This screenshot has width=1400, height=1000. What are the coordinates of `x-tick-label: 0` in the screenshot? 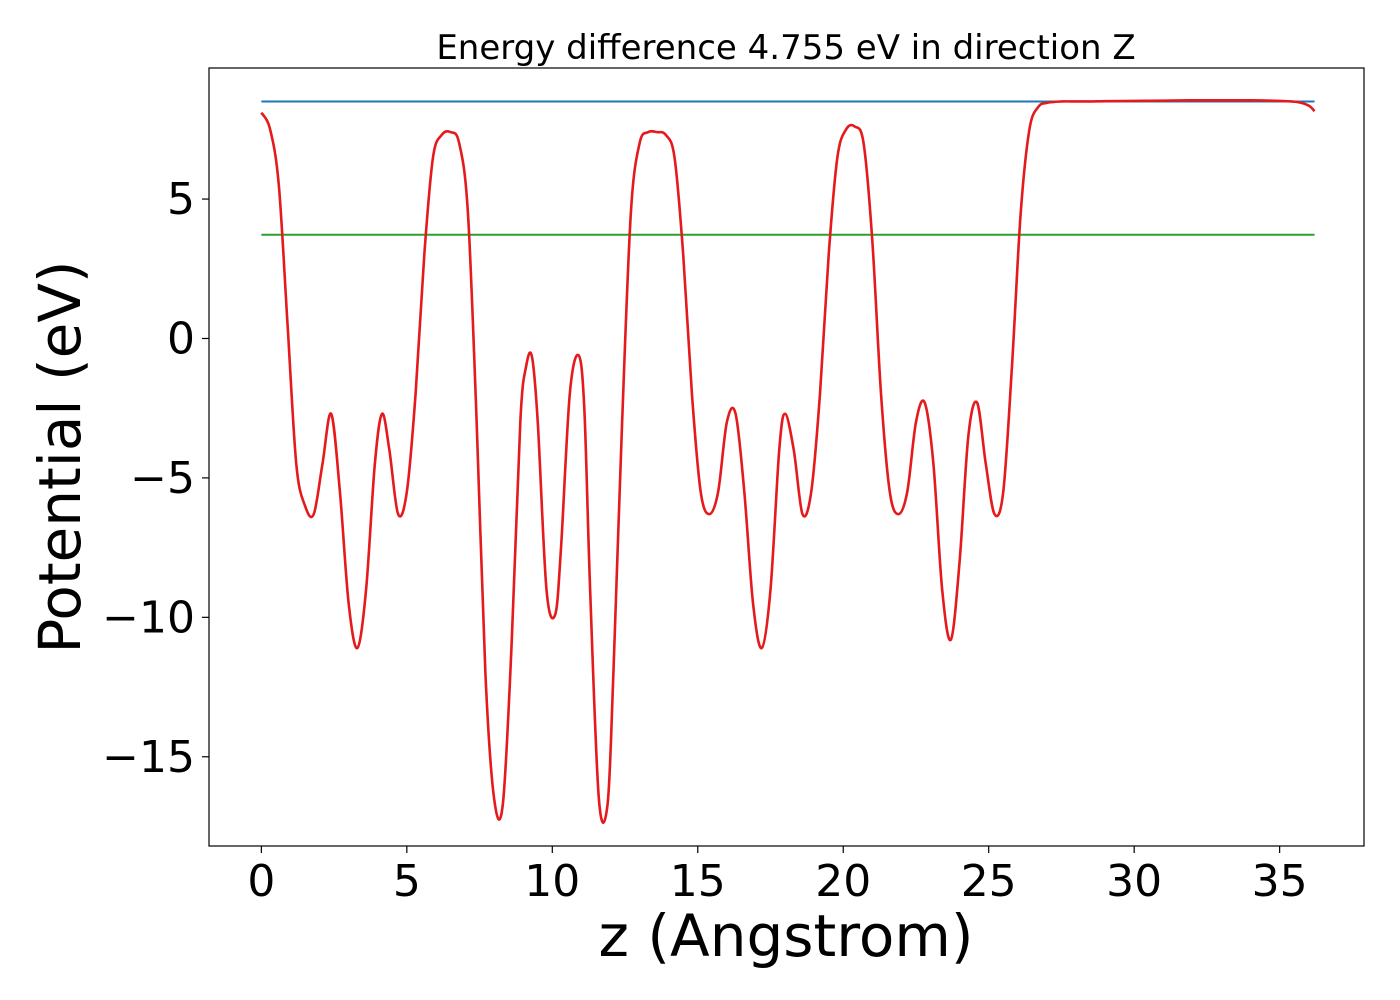 It's located at (261, 881).